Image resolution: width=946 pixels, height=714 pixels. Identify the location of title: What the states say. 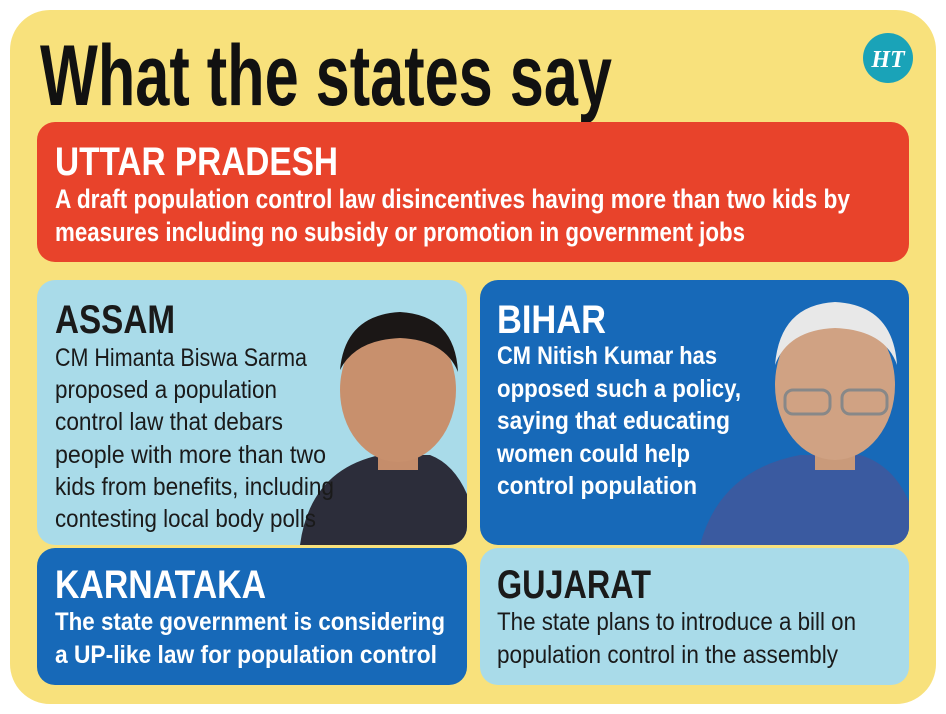
(326, 76).